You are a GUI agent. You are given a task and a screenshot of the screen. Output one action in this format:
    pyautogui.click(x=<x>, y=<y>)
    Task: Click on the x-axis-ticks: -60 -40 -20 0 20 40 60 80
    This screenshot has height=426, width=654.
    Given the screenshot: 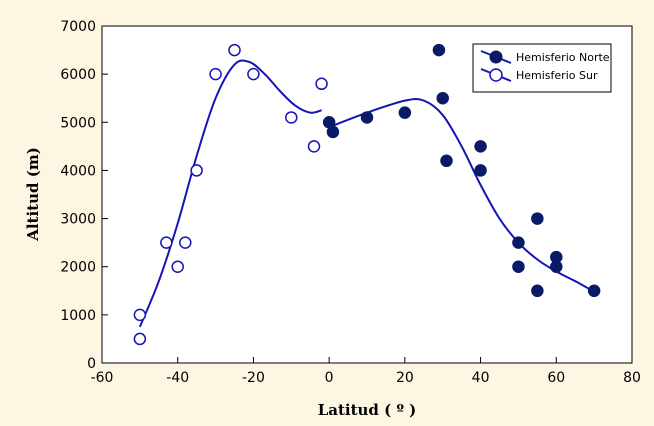 What is the action you would take?
    pyautogui.click(x=366, y=371)
    